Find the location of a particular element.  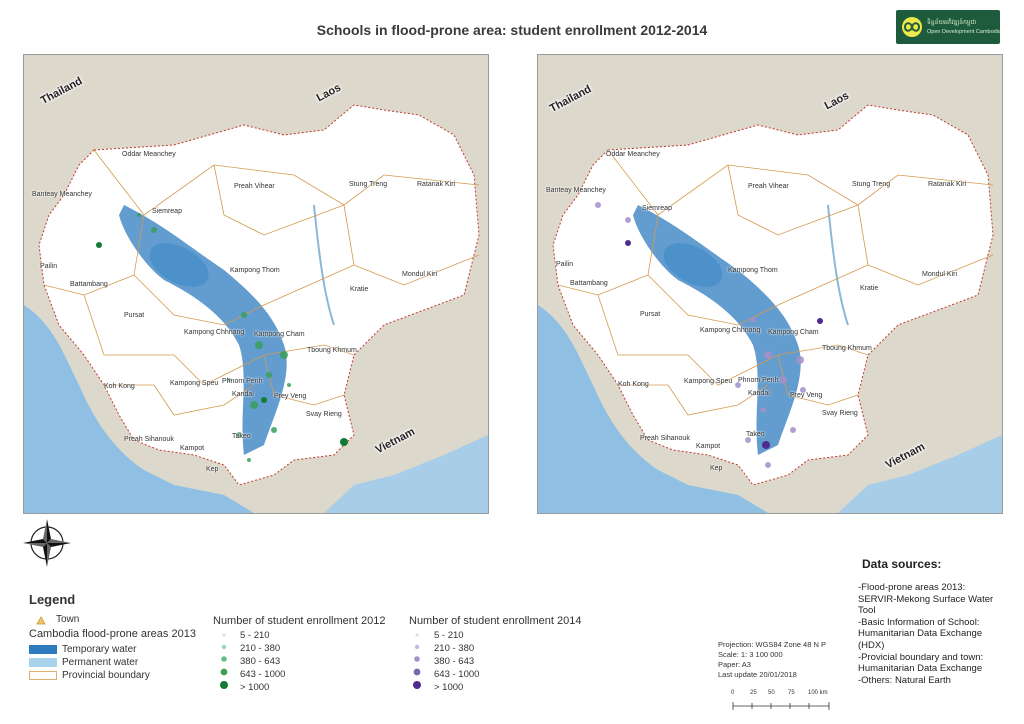

swatch-provincial-boundary is located at coordinates (43, 675).